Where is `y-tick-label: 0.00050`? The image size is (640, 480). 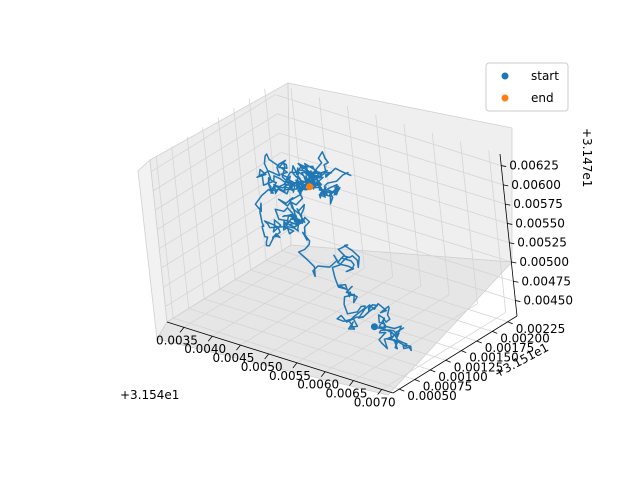 y-tick-label: 0.00050 is located at coordinates (432, 396).